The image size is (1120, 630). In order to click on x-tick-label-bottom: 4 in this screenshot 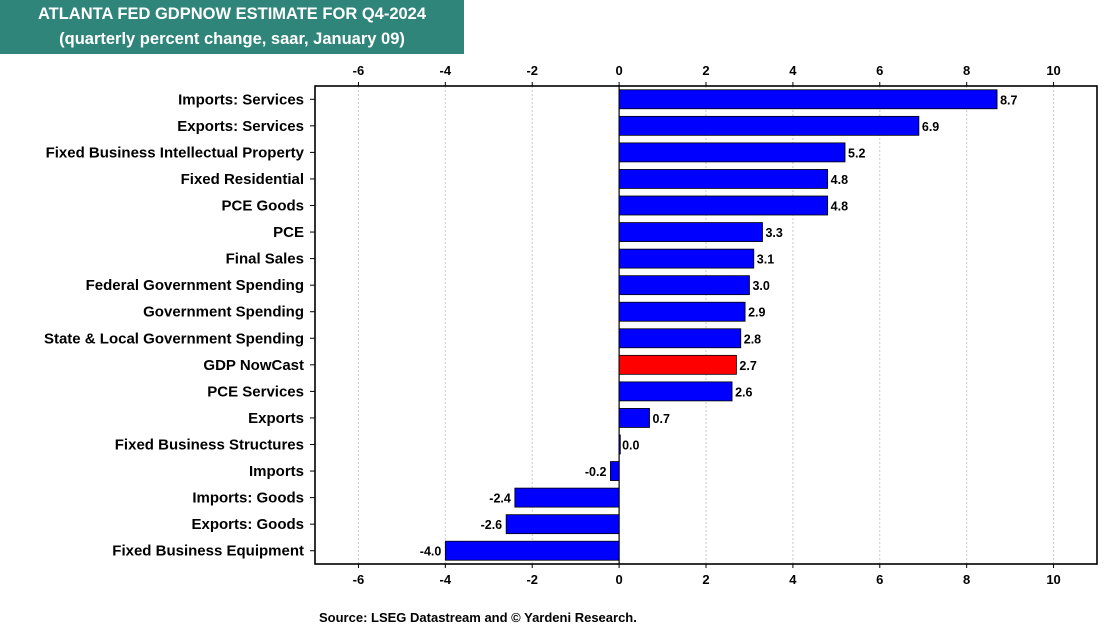, I will do `click(793, 579)`.